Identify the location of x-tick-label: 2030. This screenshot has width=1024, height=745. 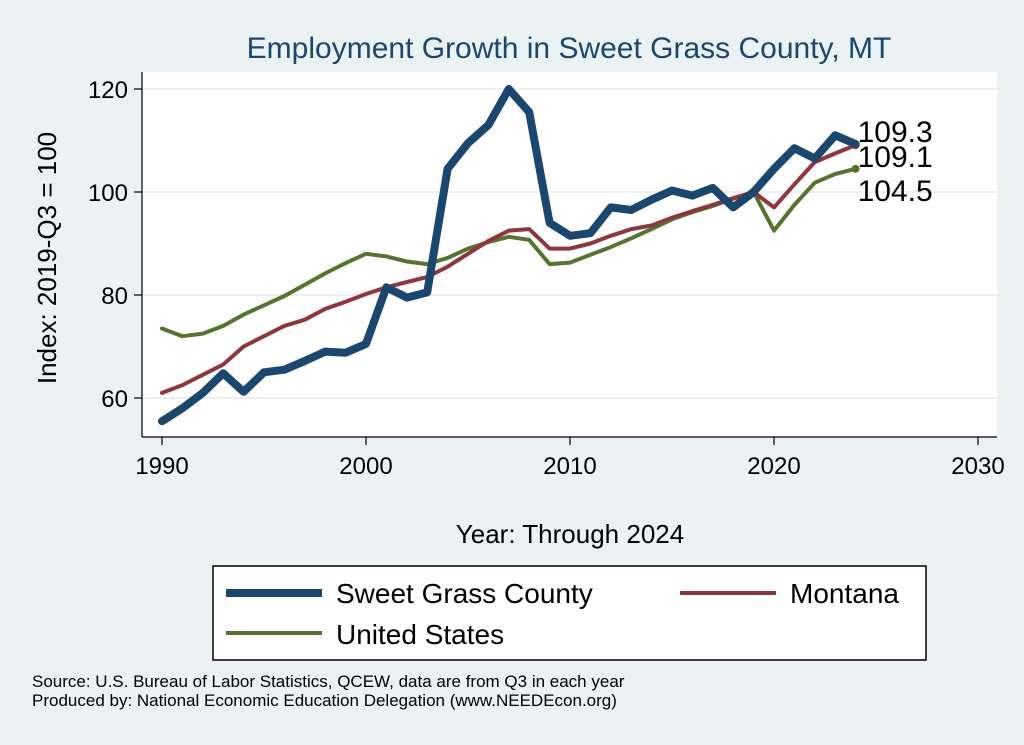
(977, 466).